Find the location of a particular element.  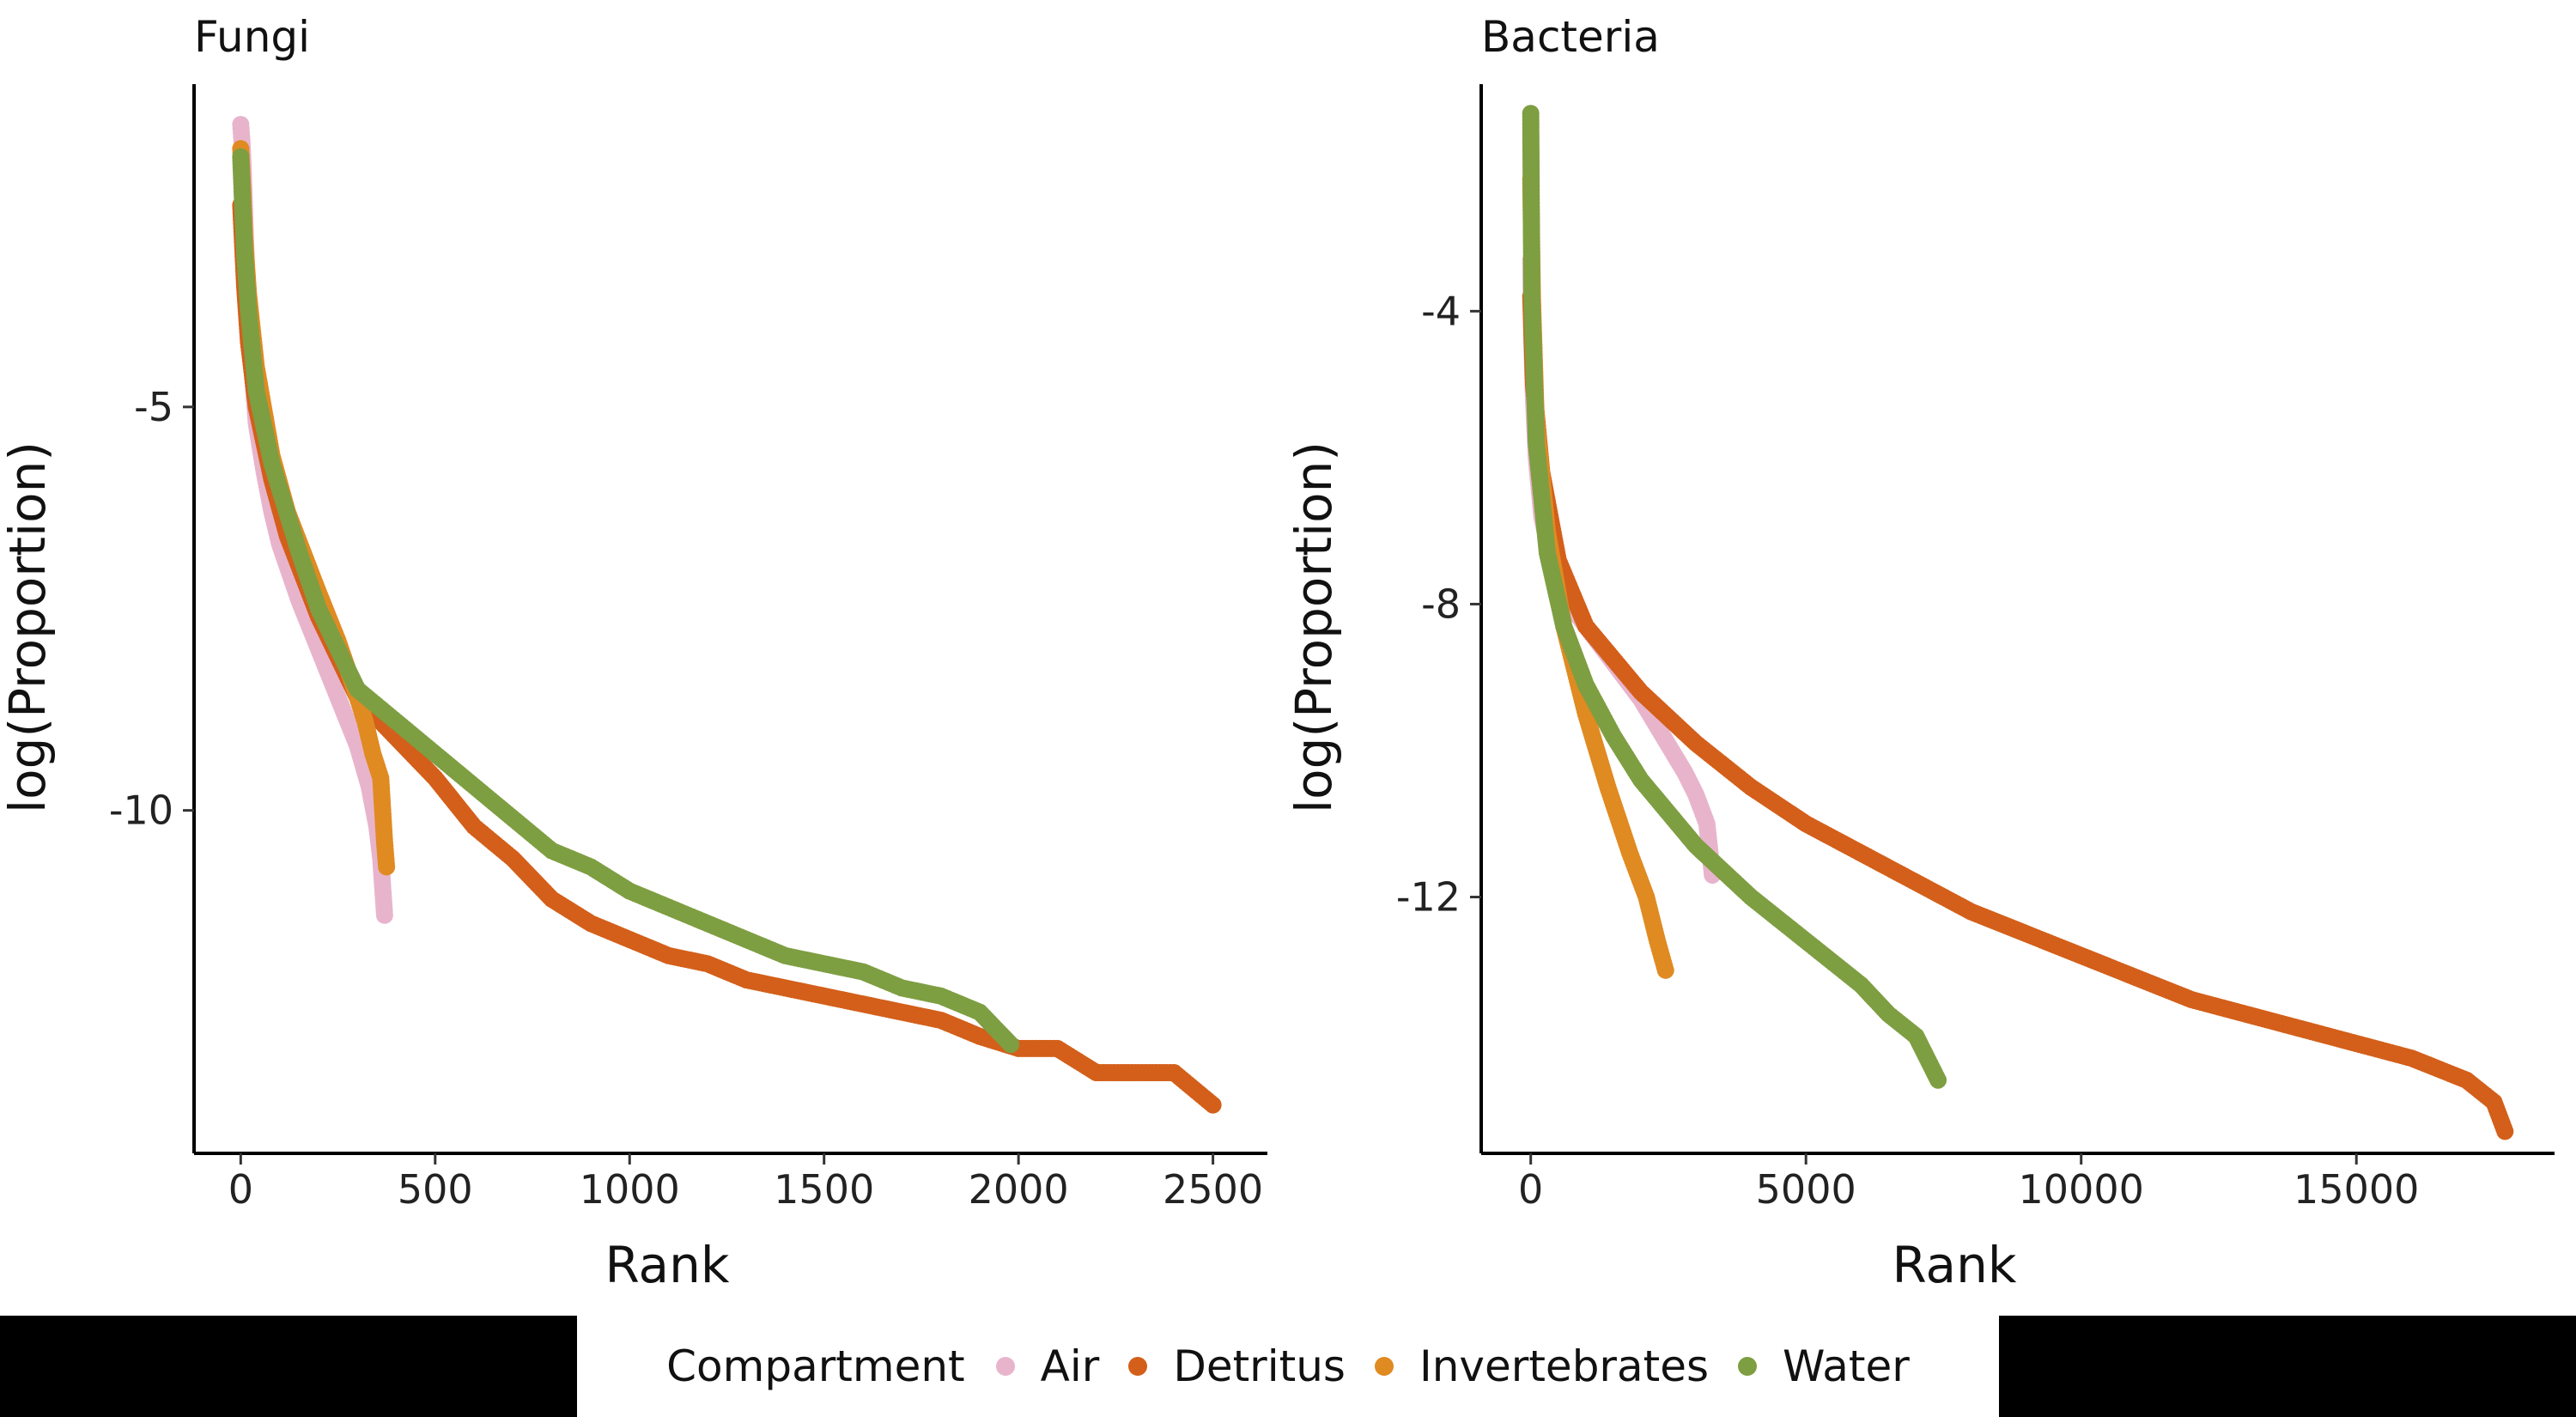

fungi-x-tick-label: 2000 is located at coordinates (1019, 1189).